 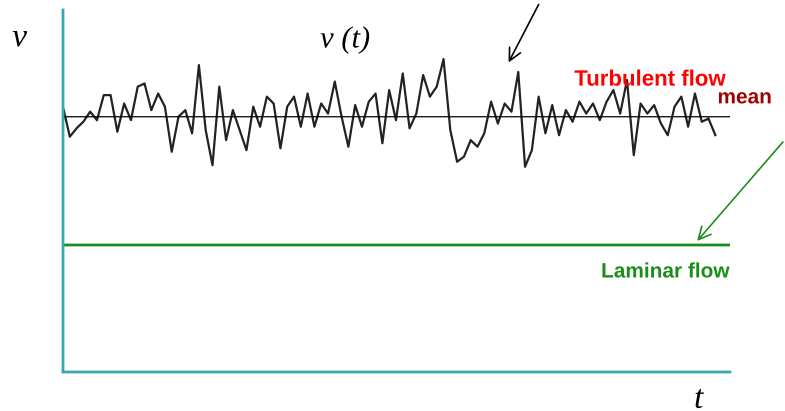 What do you see at coordinates (650, 78) in the screenshot?
I see `annotation: Turbulent flow` at bounding box center [650, 78].